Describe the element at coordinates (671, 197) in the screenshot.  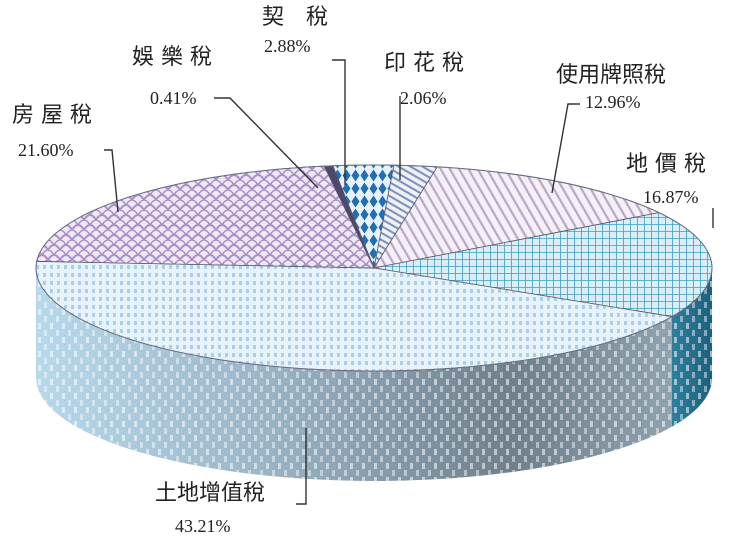
I see `slice-value-3: 16.87%` at that location.